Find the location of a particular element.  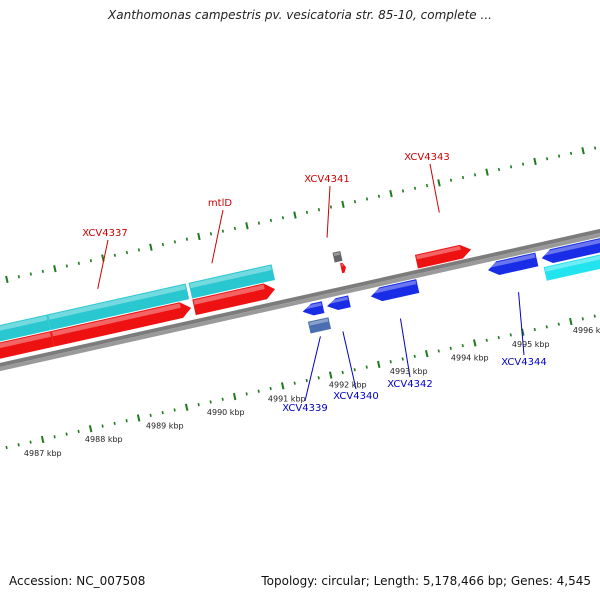

gene-label-reverse: XCV4339 is located at coordinates (304, 408).